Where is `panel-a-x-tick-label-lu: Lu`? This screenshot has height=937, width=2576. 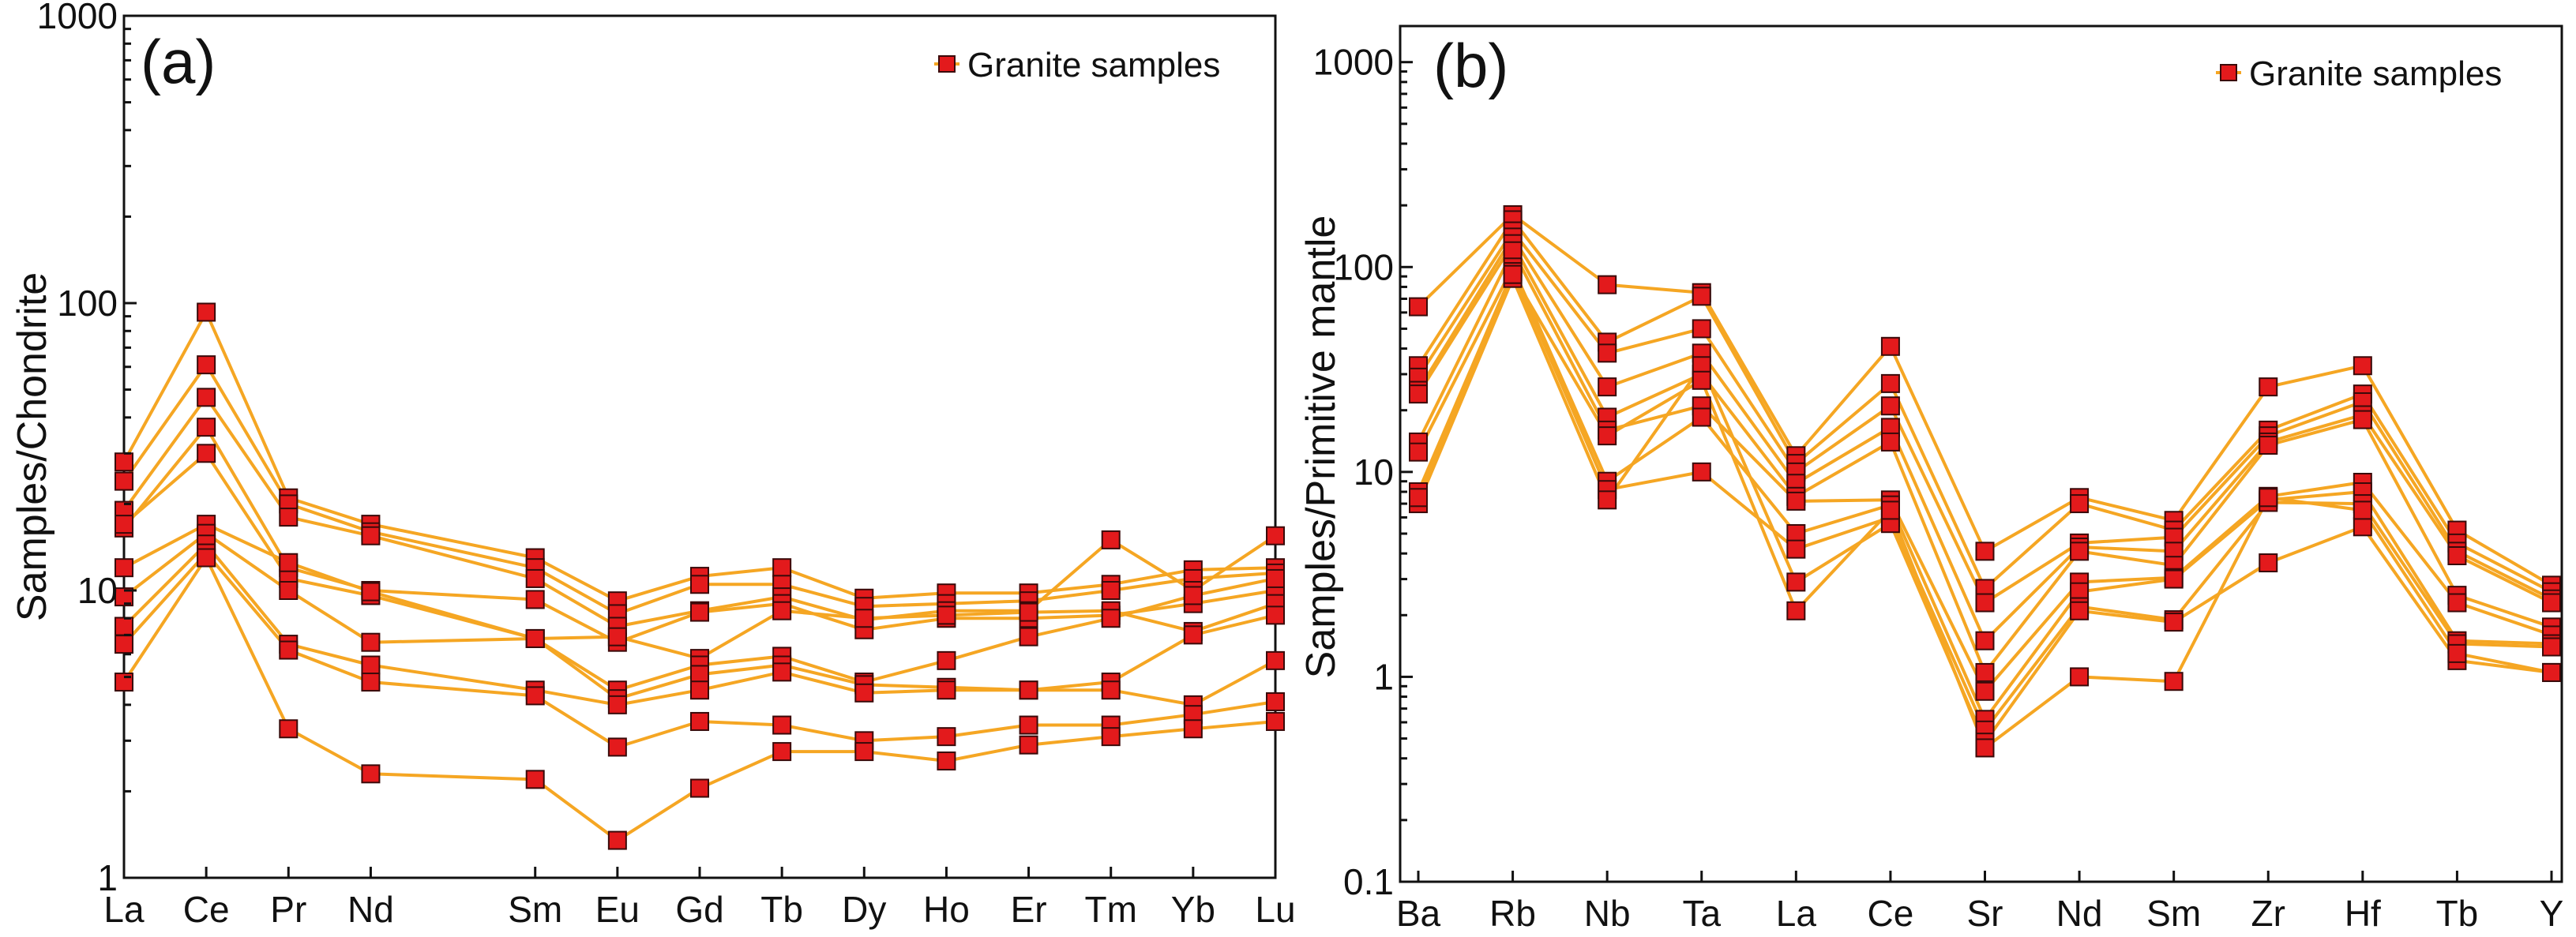
panel-a-x-tick-label-lu: Lu is located at coordinates (1275, 909).